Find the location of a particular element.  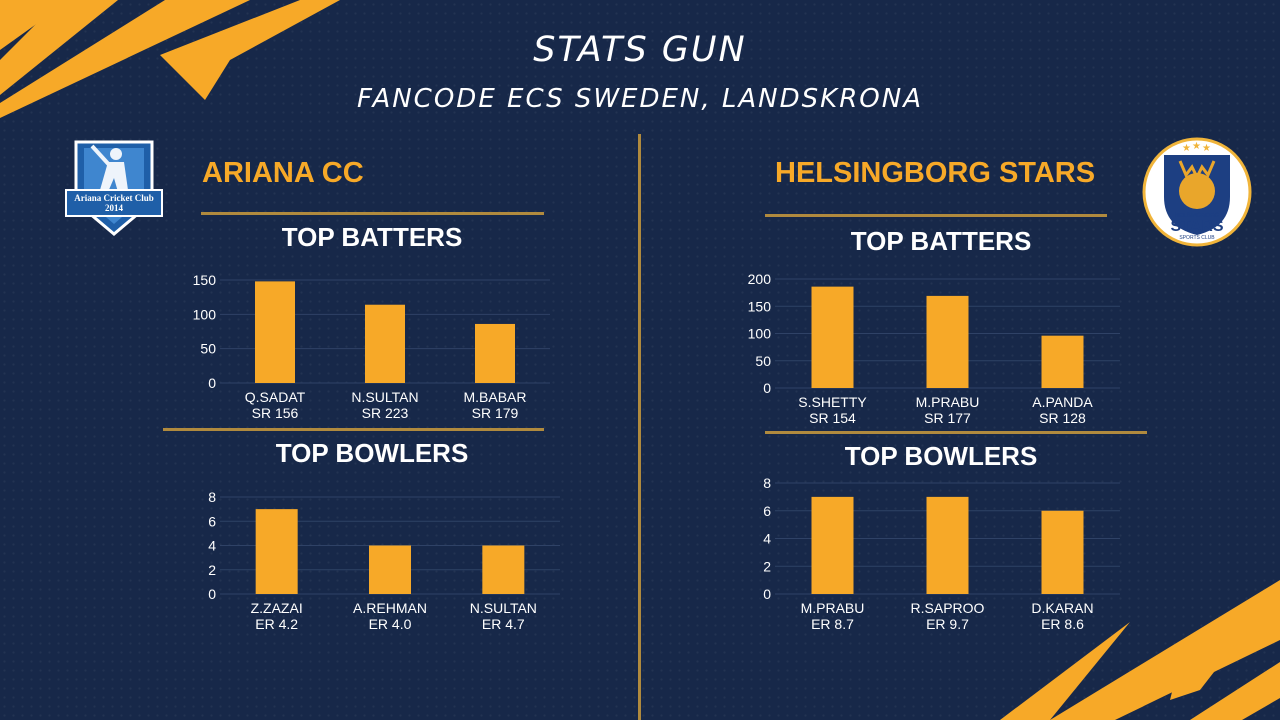

x-category-sublabel: ER 4.7 is located at coordinates (503, 624).